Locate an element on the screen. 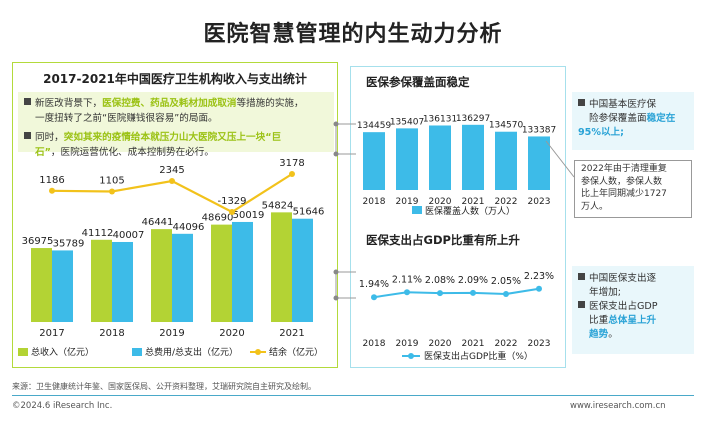  legend-gdp-marker is located at coordinates (411, 356).